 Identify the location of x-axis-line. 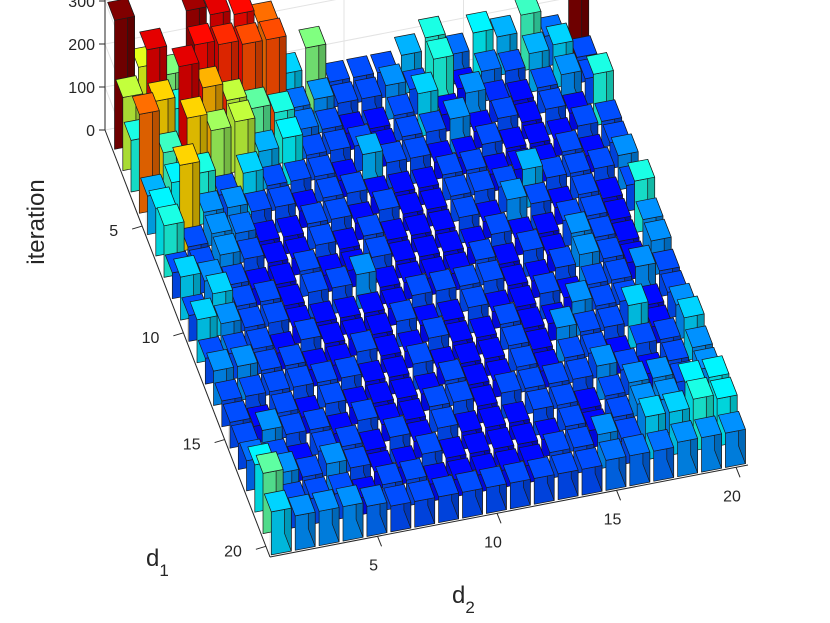
(509, 511).